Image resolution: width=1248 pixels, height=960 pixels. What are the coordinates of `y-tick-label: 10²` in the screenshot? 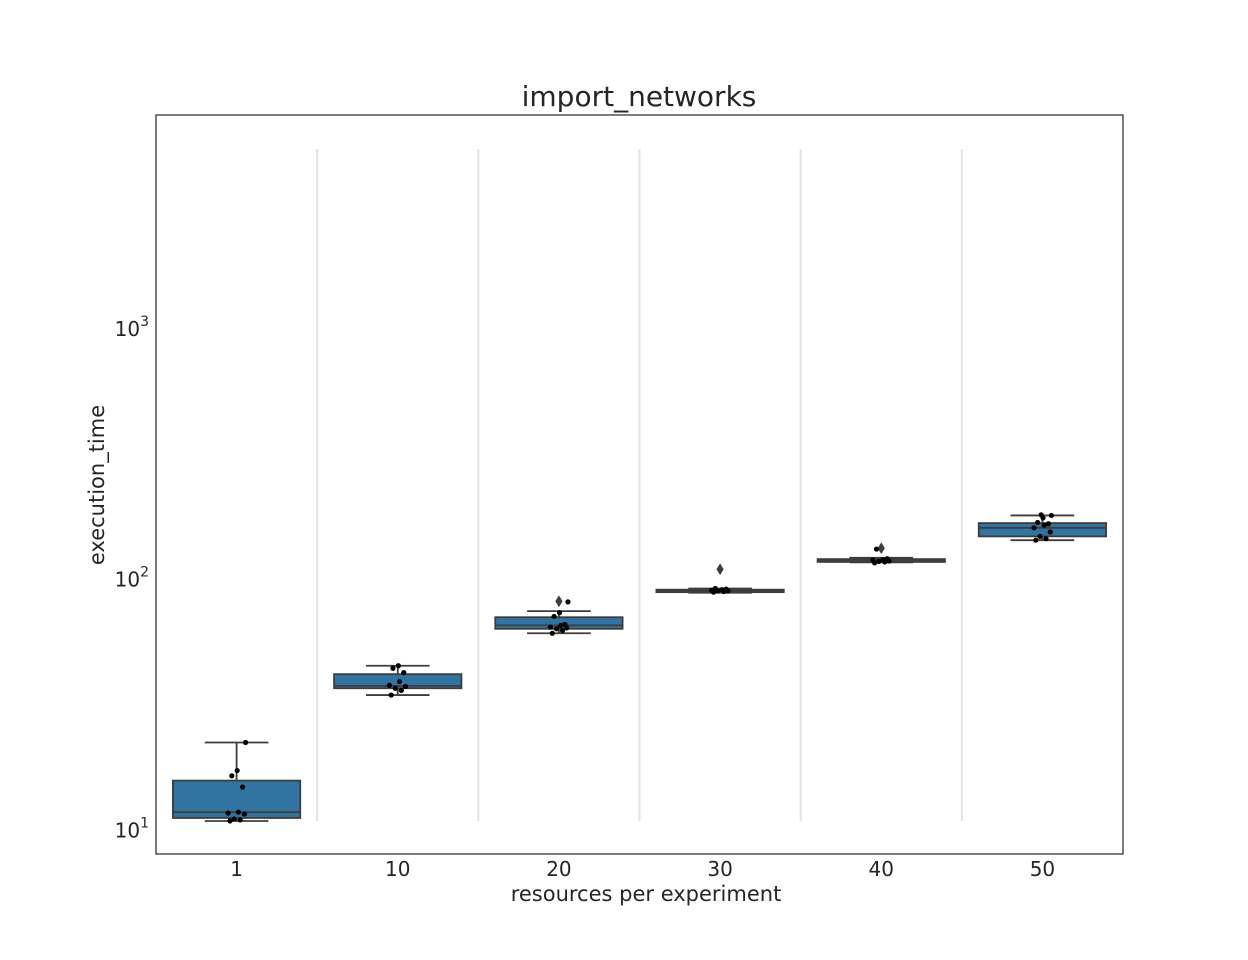 It's located at (132, 578).